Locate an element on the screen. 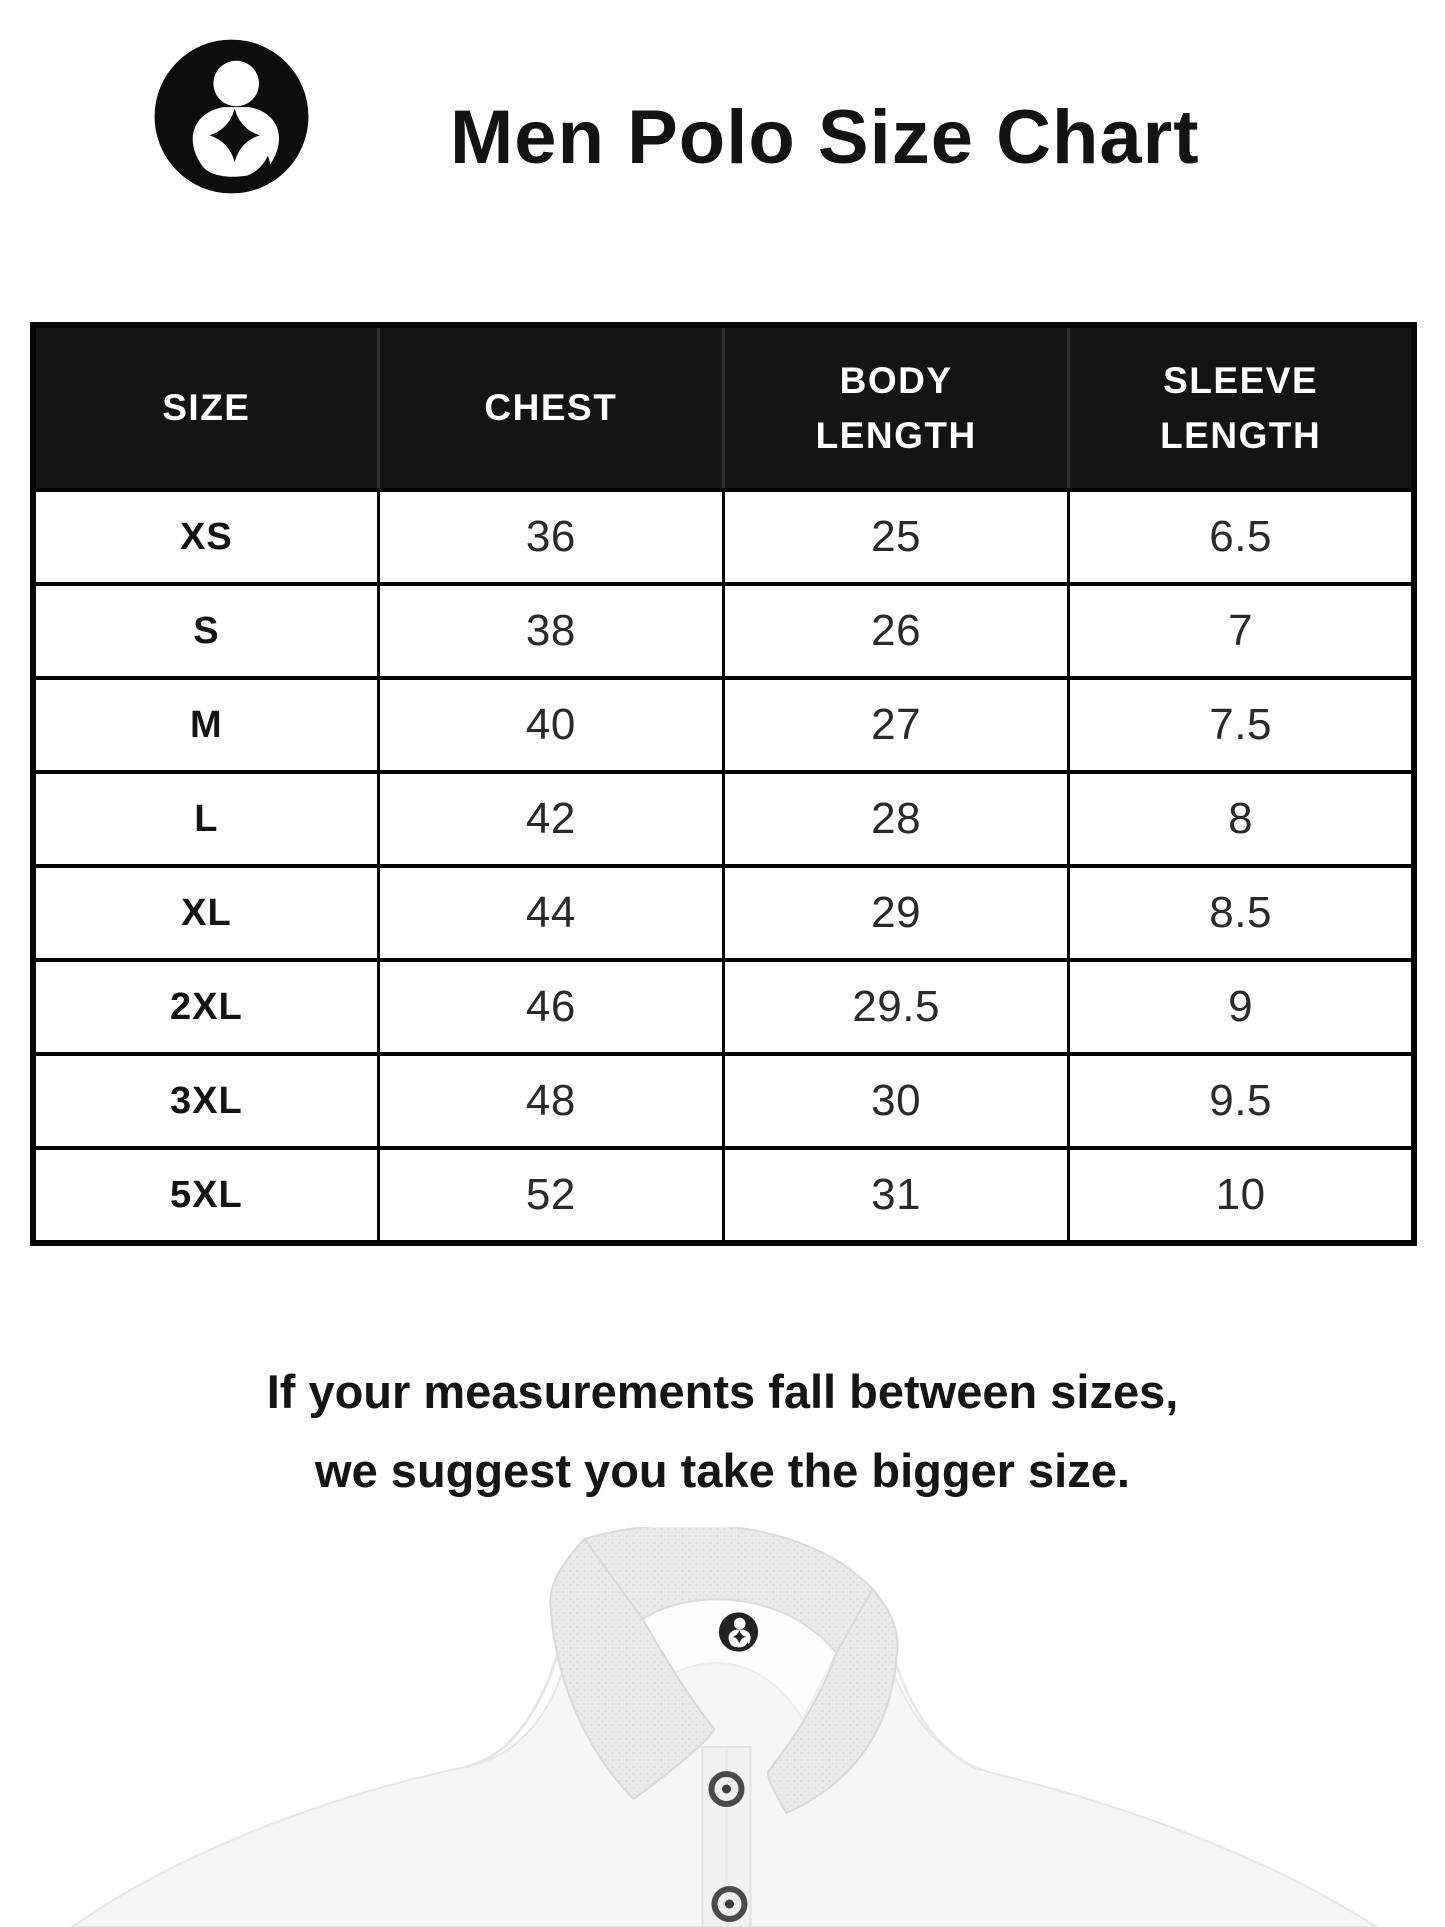 Image resolution: width=1445 pixels, height=1927 pixels. size-label-2xl: 2XL is located at coordinates (205, 1007).